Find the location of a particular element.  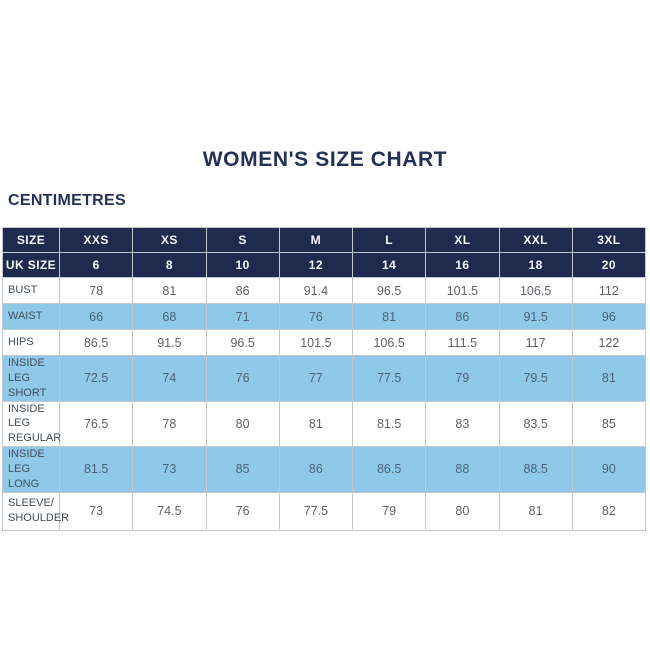

unit-label: CENTIMETRES is located at coordinates (67, 200).